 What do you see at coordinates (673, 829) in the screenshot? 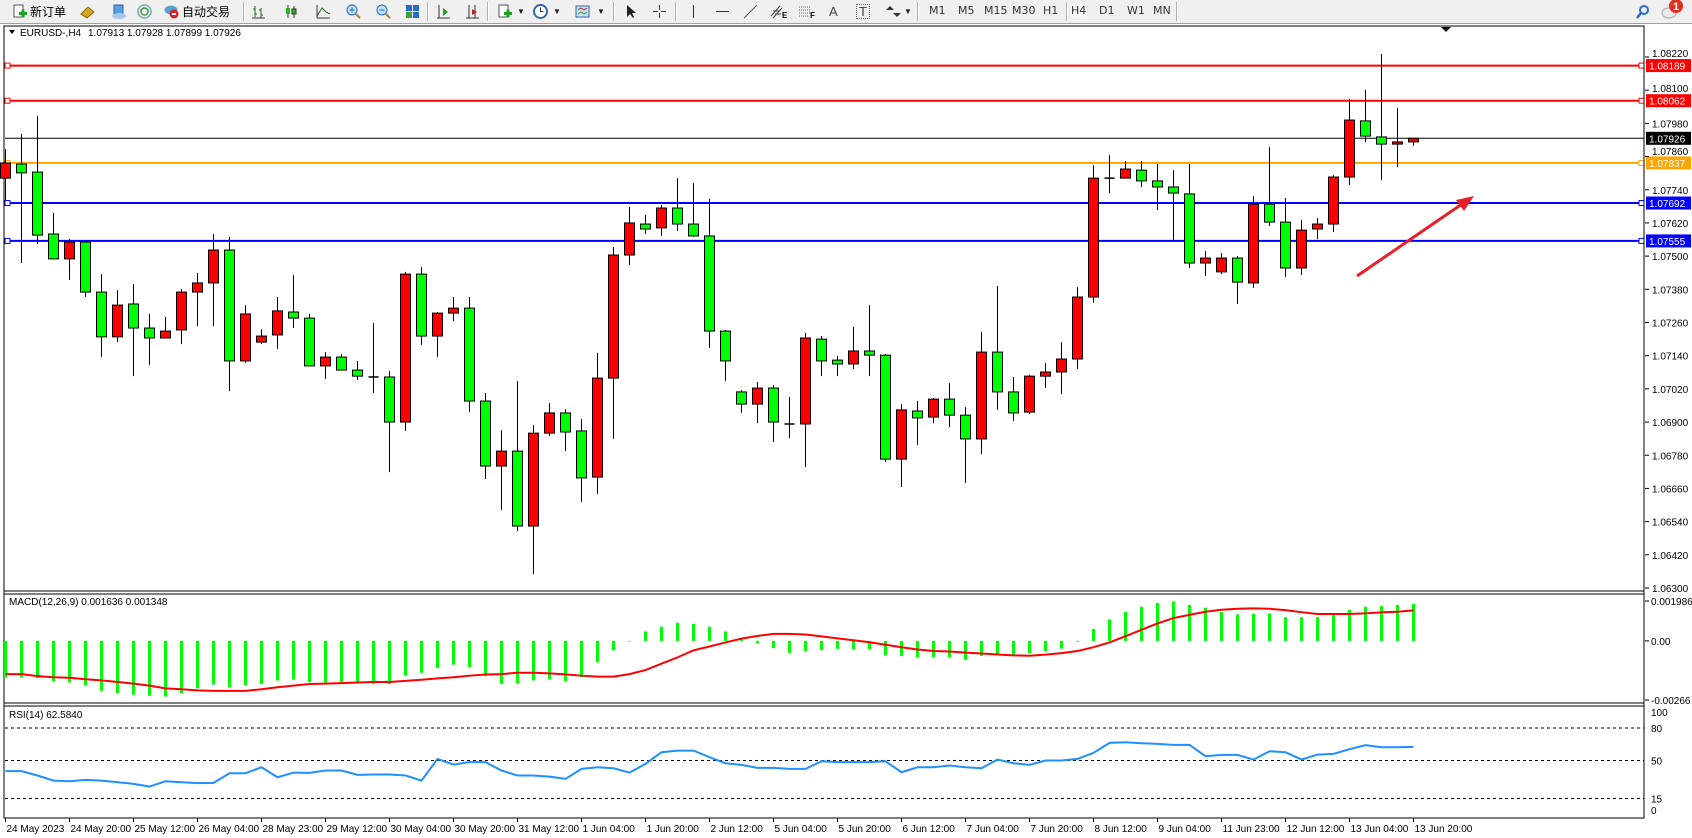
I see `time-tick-label: 1 Jun 20:00` at bounding box center [673, 829].